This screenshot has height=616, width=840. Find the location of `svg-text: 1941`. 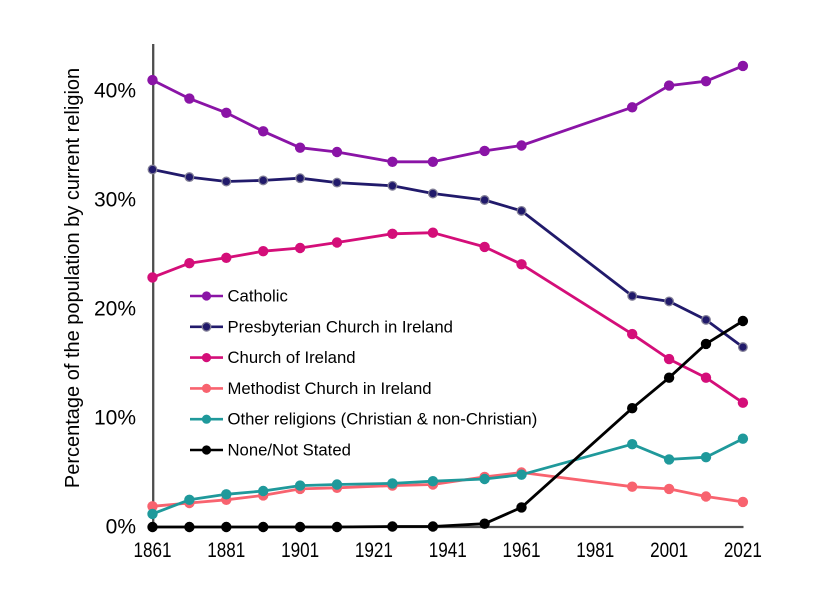

svg-text: 1941 is located at coordinates (448, 550).